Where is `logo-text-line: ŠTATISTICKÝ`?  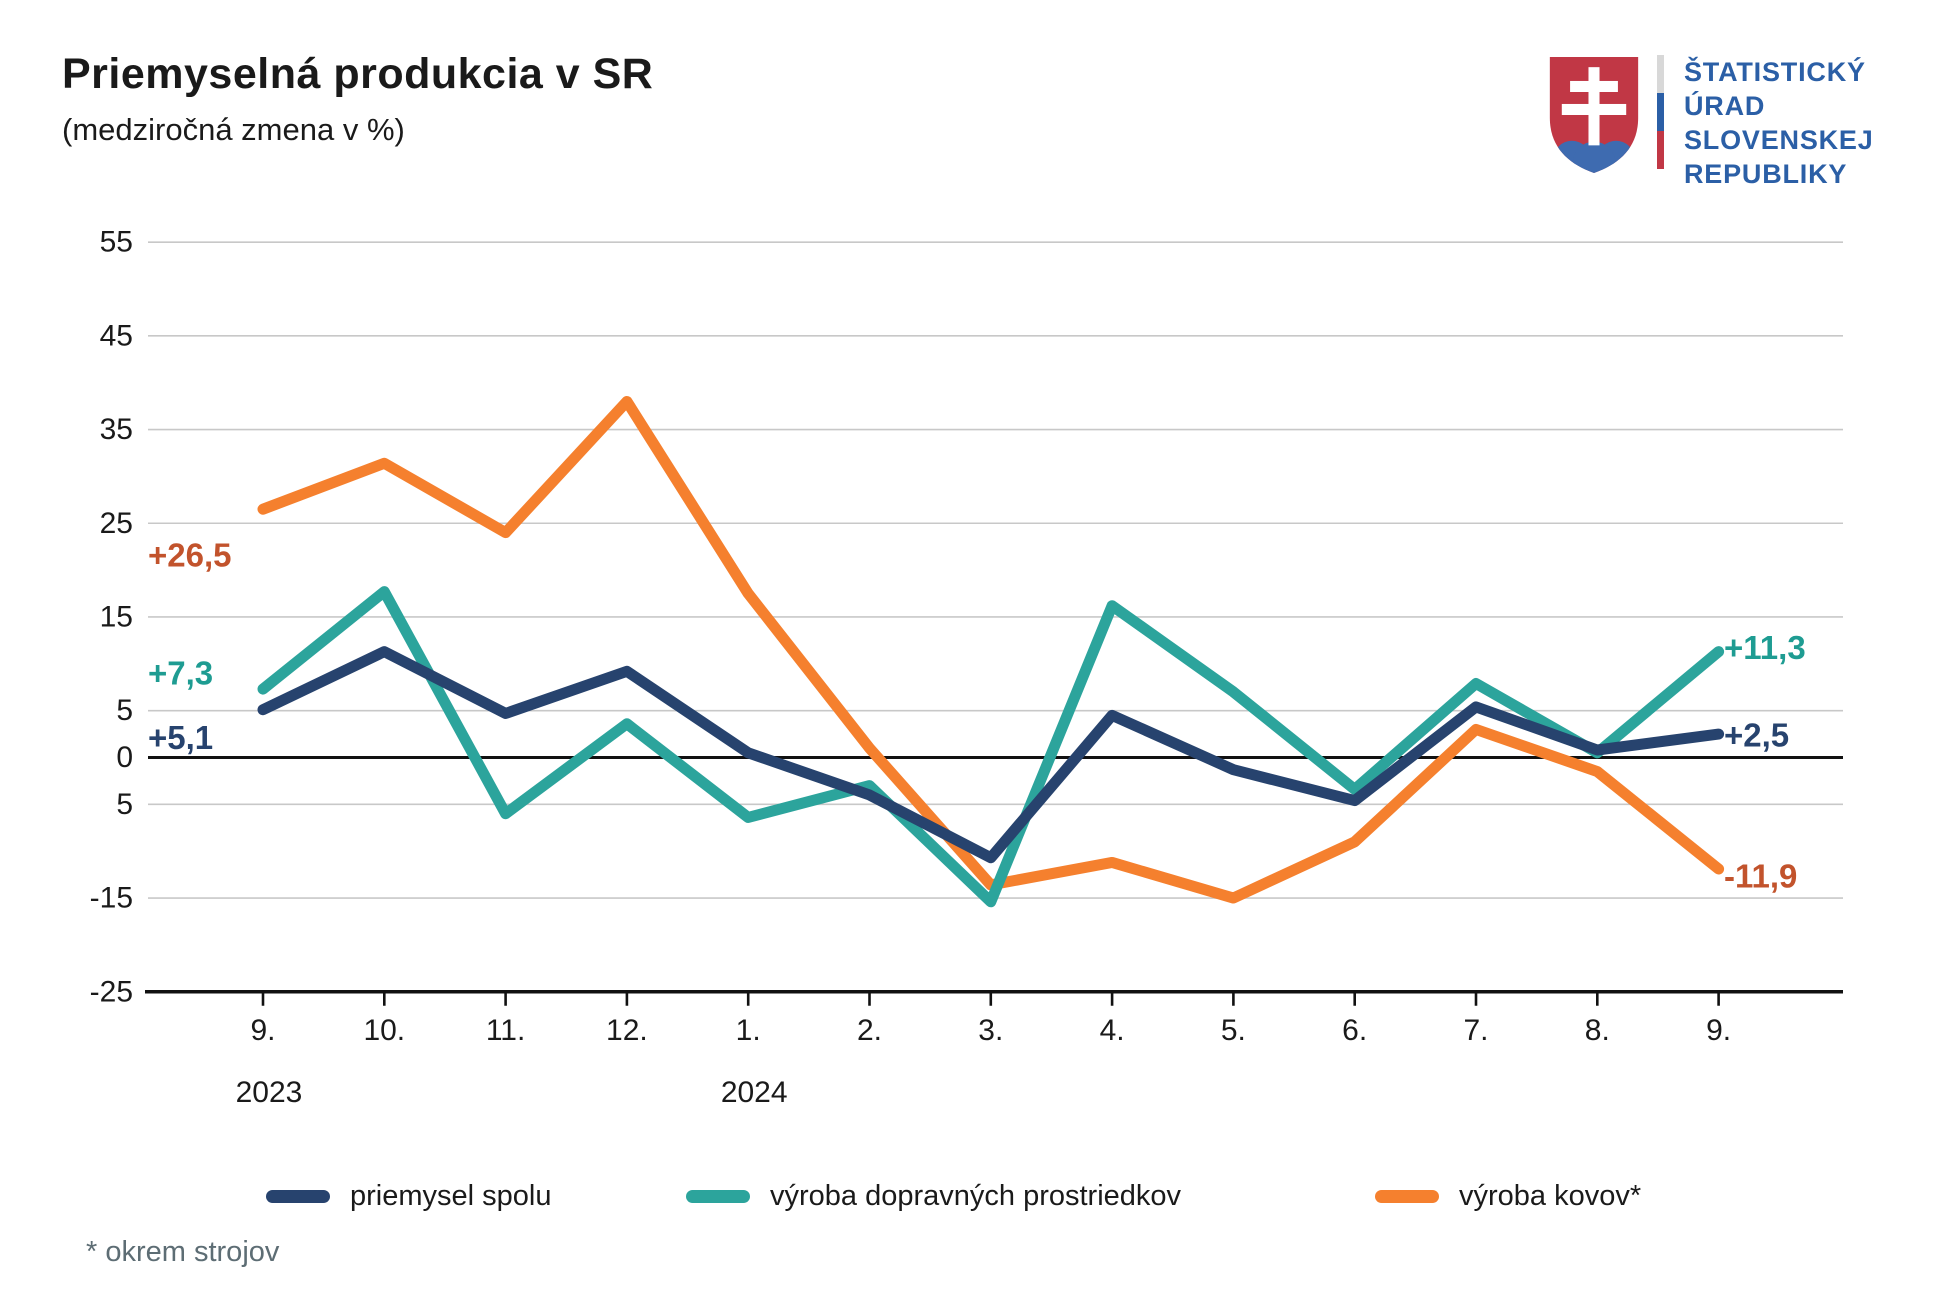 logo-text-line: ŠTATISTICKÝ is located at coordinates (1775, 72).